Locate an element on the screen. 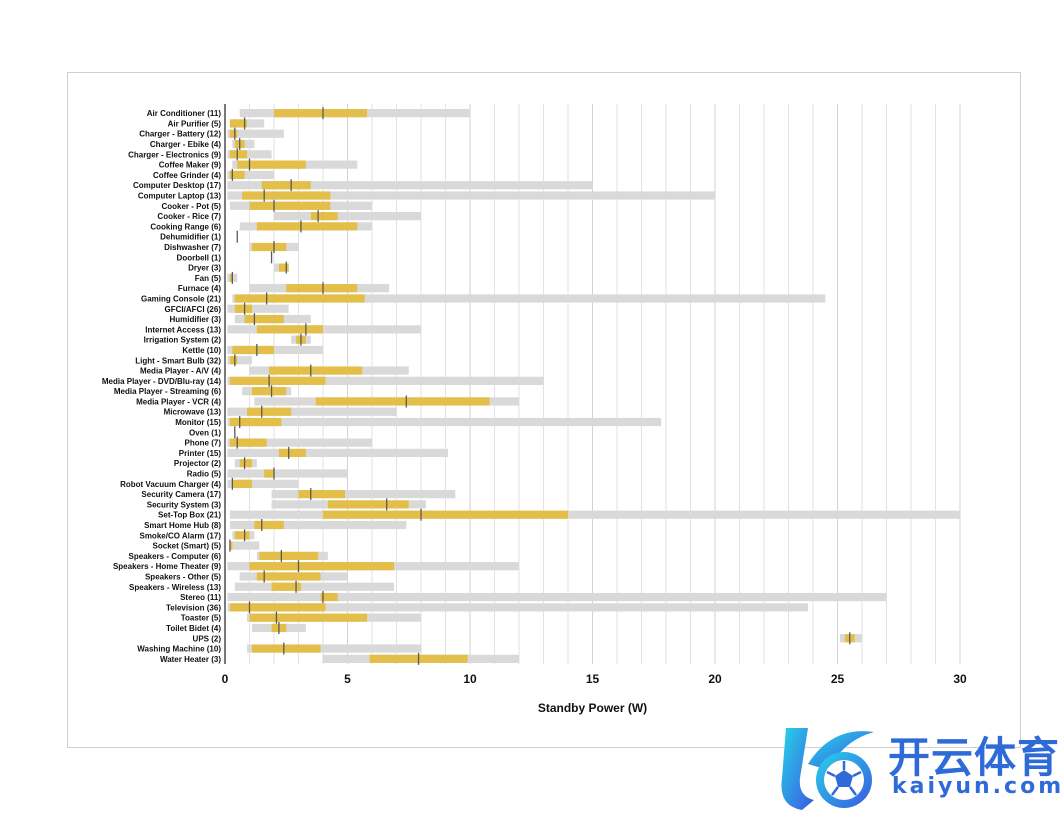  category-label: Phone (7) is located at coordinates (203, 443).